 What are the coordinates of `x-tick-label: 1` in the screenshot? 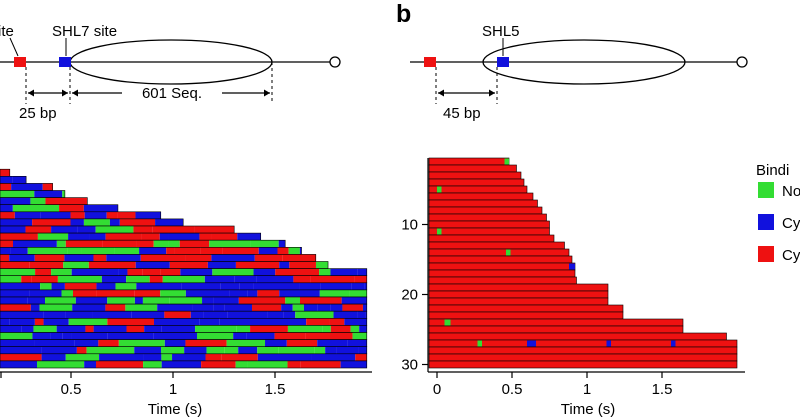 It's located at (587, 389).